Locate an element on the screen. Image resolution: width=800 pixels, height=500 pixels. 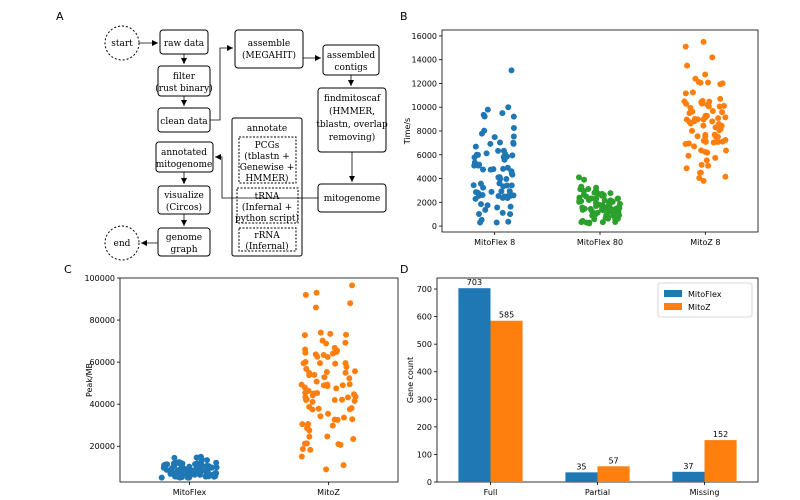
rrna-line2: (Infernal) is located at coordinates (266, 246).